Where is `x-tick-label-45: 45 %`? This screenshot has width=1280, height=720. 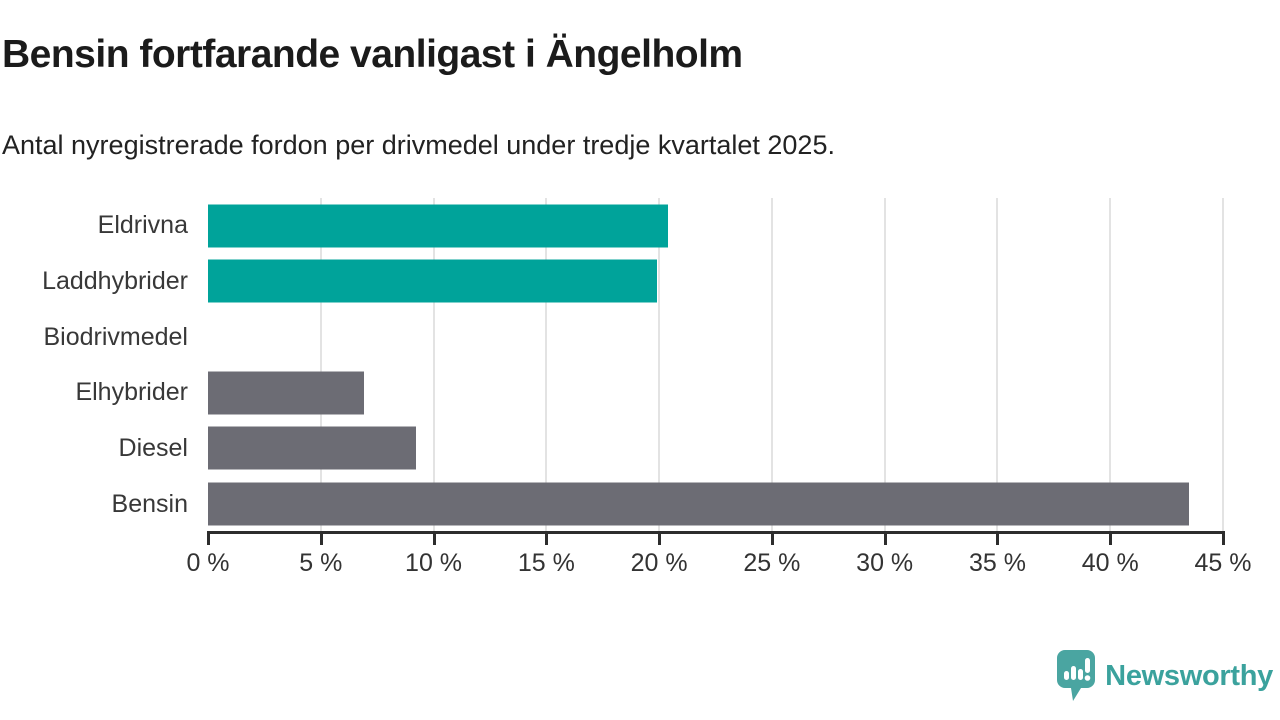
x-tick-label-45: 45 % is located at coordinates (1223, 563).